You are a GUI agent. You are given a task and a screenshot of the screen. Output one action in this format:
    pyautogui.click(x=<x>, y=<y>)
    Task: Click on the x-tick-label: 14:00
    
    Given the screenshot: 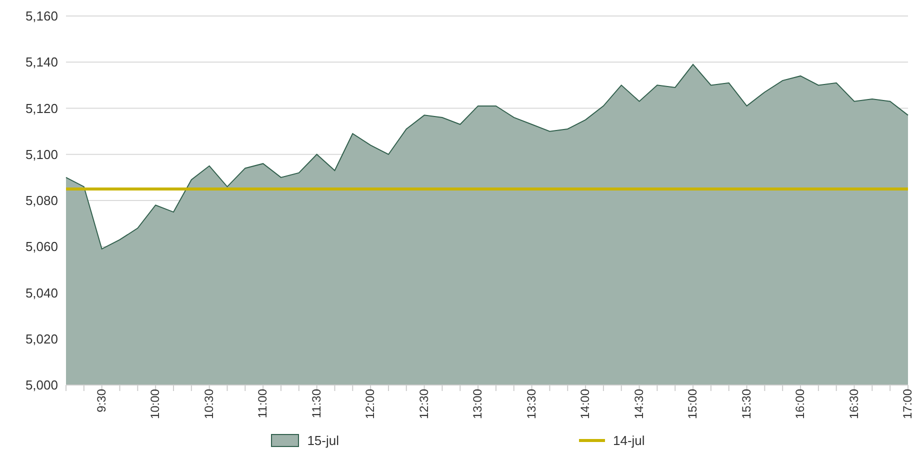 What is the action you would take?
    pyautogui.click(x=585, y=404)
    